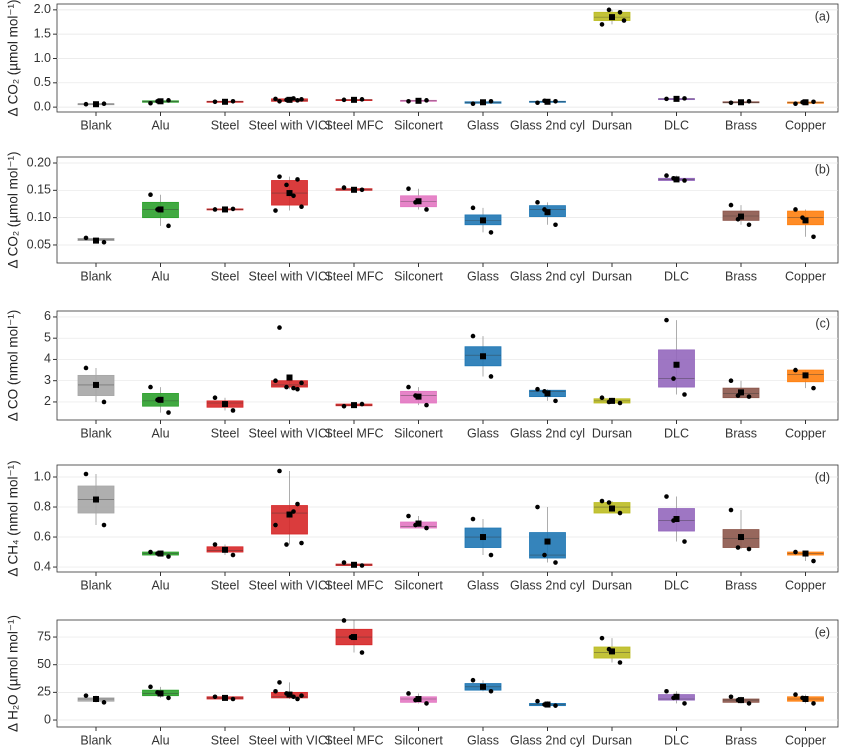 The height and width of the screenshot is (747, 850). Describe the element at coordinates (418, 740) in the screenshot. I see `x-tick-label: Silconert` at that location.